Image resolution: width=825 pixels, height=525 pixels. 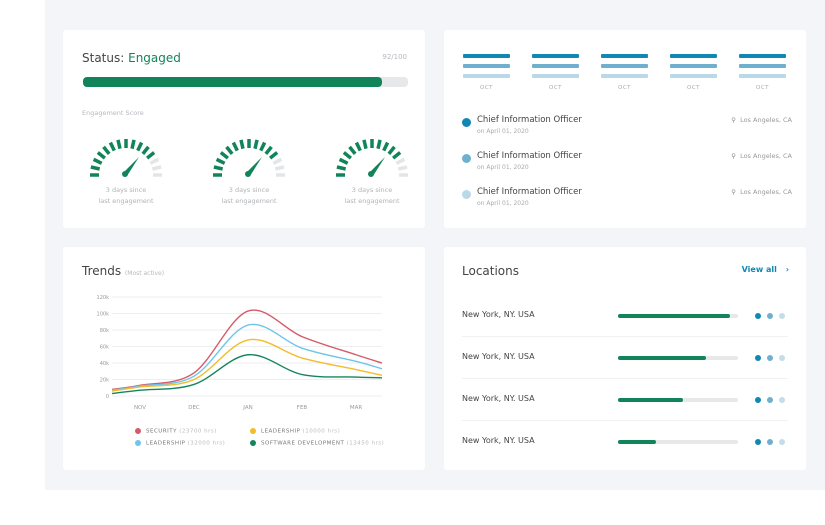 I want to click on legend-item: SOFTWARE DEVELOPMENT (13450 hrs), so click(x=317, y=443).